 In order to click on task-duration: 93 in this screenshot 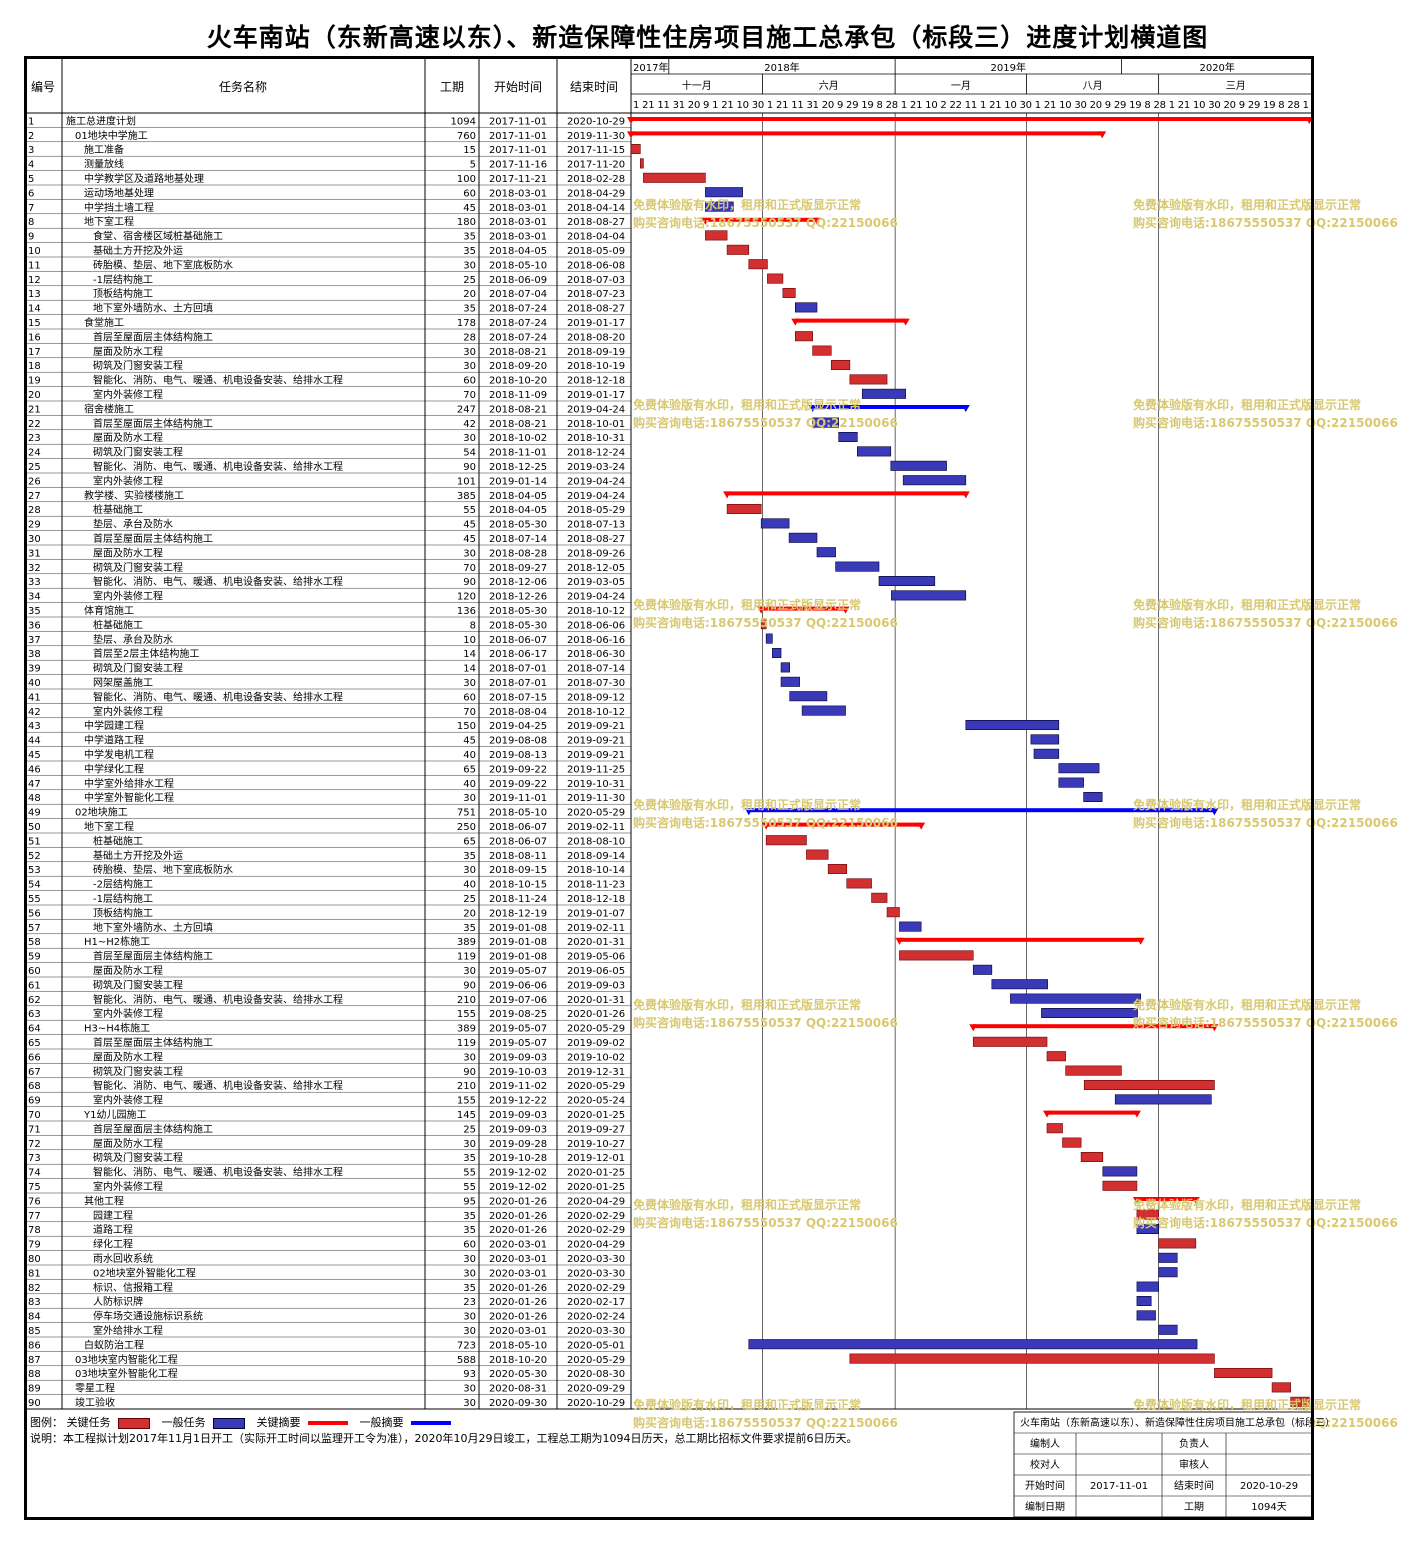, I will do `click(469, 1374)`.